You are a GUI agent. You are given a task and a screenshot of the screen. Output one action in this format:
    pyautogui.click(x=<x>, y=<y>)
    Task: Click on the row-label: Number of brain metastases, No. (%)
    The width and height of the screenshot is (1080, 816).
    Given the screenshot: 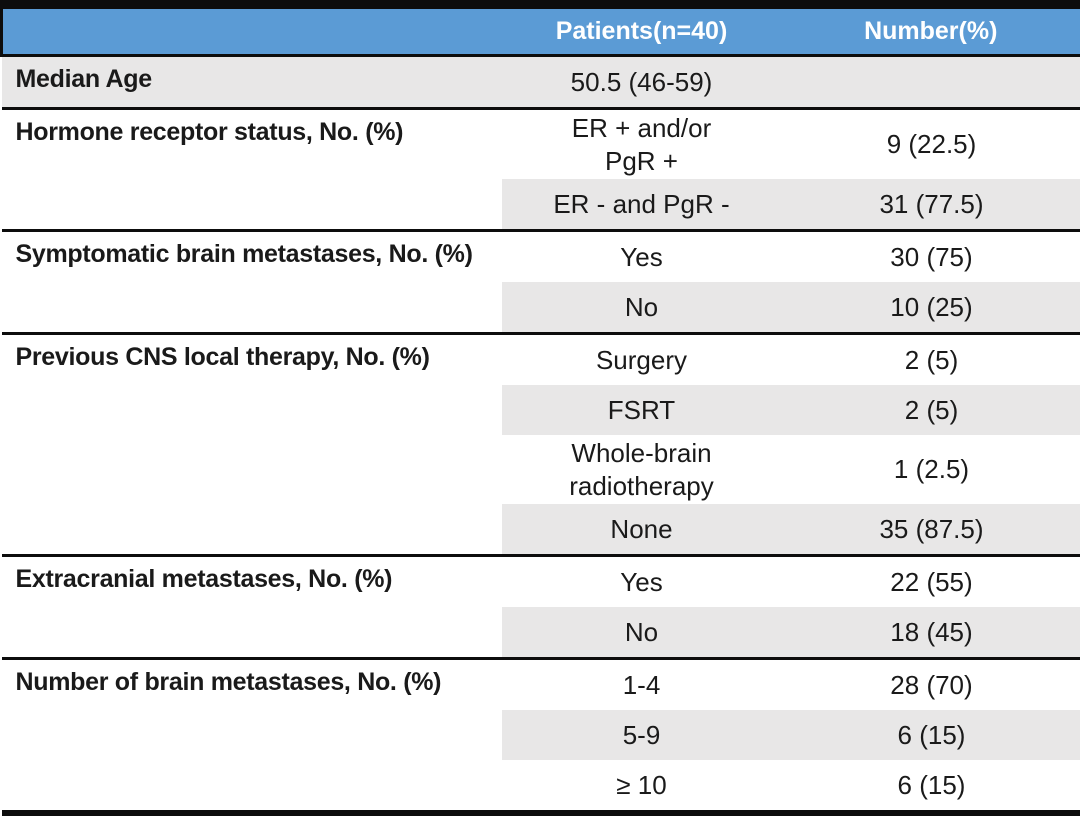 What is the action you would take?
    pyautogui.click(x=252, y=736)
    